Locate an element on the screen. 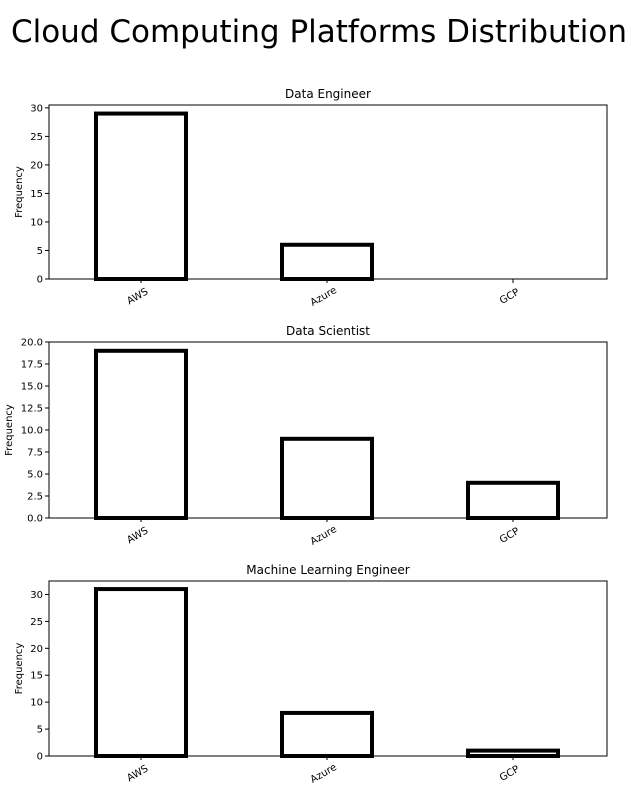 This screenshot has height=797, width=631. y-tick-label: 7.5 is located at coordinates (35, 453).